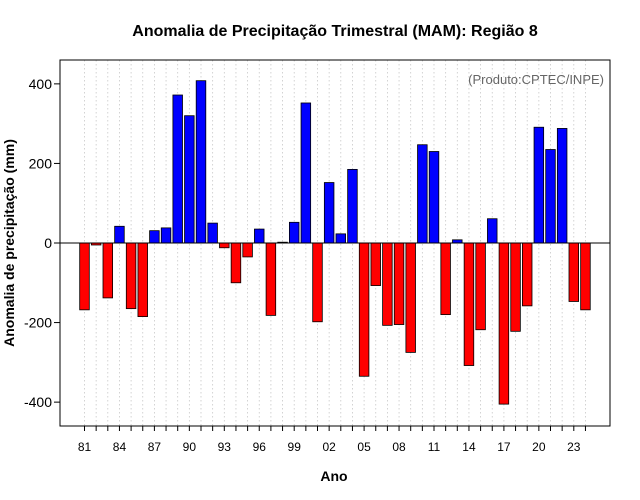 The width and height of the screenshot is (640, 500). Describe the element at coordinates (445, 279) in the screenshot. I see `bar-2012` at that location.